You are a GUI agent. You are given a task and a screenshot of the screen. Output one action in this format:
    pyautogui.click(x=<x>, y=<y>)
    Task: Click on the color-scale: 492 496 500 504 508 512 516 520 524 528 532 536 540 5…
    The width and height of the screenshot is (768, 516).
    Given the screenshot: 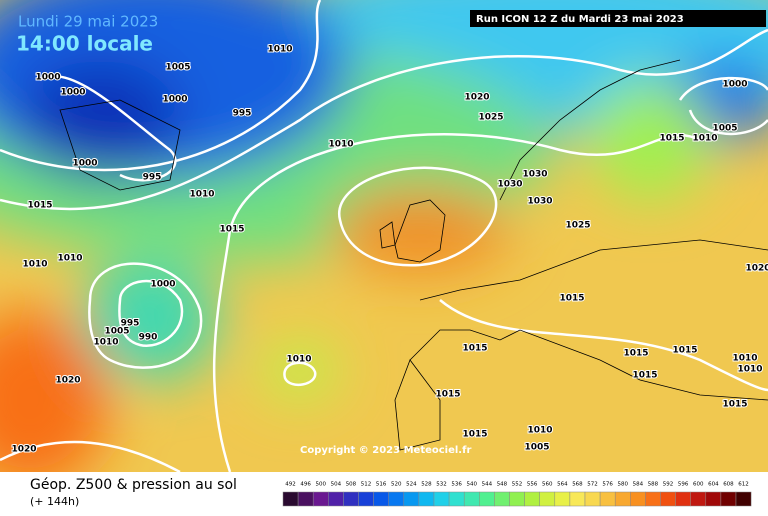 What is the action you would take?
    pyautogui.click(x=517, y=494)
    